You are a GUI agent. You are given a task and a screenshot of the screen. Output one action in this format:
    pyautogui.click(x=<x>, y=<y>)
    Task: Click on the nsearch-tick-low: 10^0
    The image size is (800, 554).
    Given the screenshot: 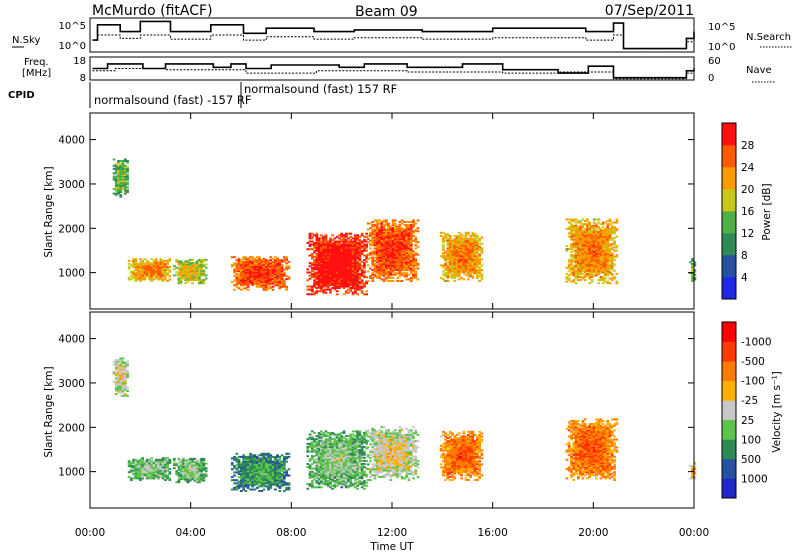 What is the action you would take?
    pyautogui.click(x=721, y=47)
    